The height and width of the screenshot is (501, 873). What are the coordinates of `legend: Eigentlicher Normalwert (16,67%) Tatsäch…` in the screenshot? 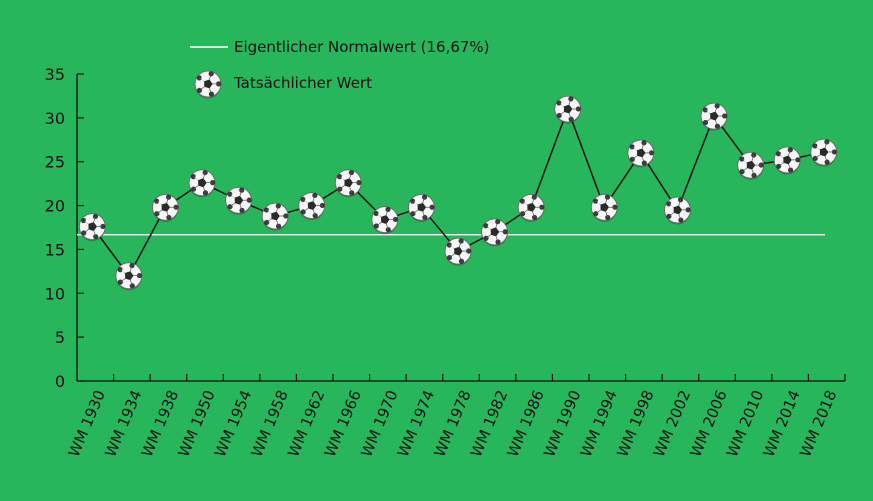 It's located at (340, 68).